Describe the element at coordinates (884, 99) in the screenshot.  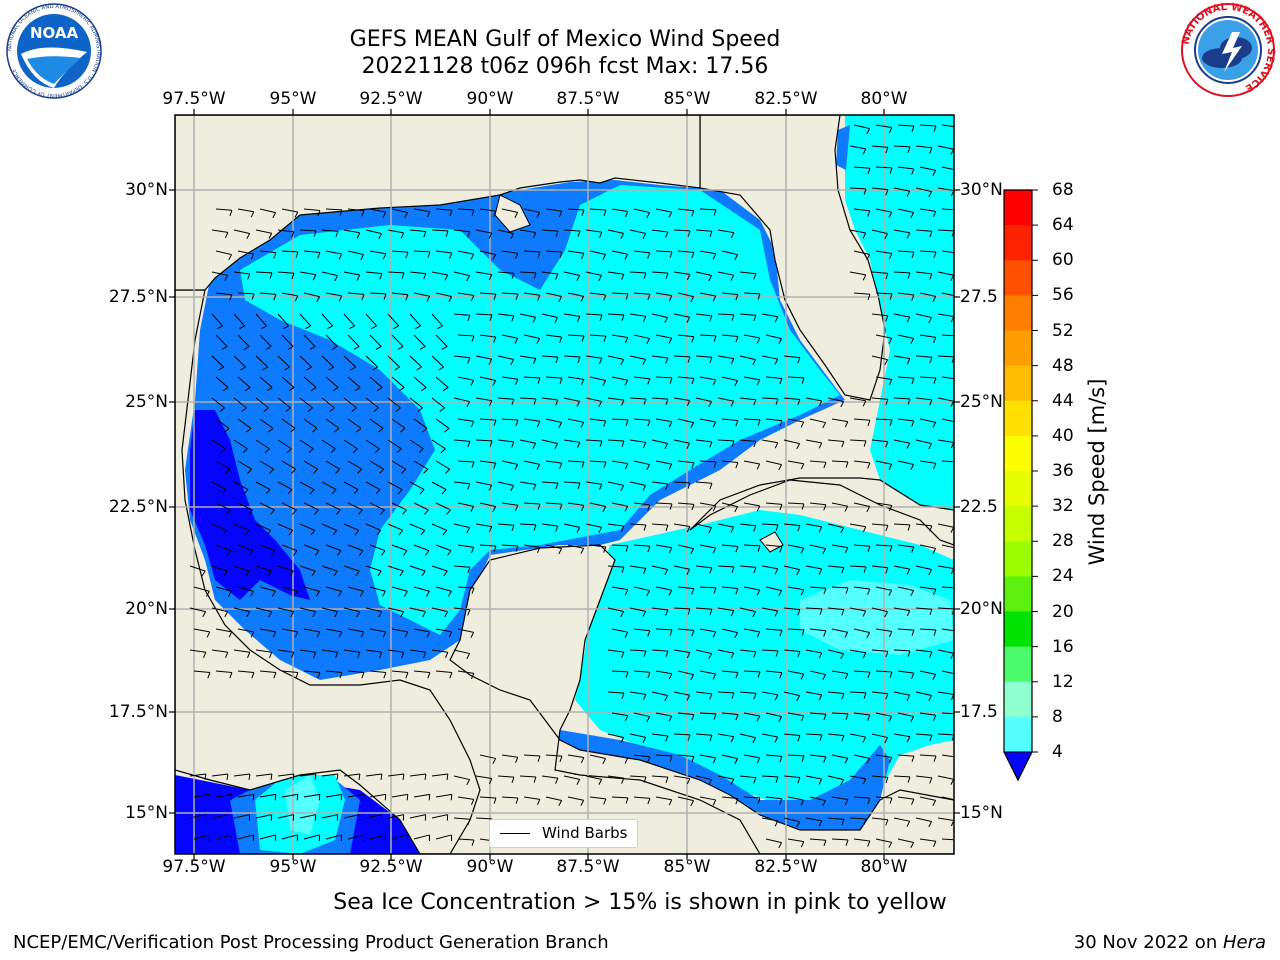
I see `lon-label-top: 80°W` at that location.